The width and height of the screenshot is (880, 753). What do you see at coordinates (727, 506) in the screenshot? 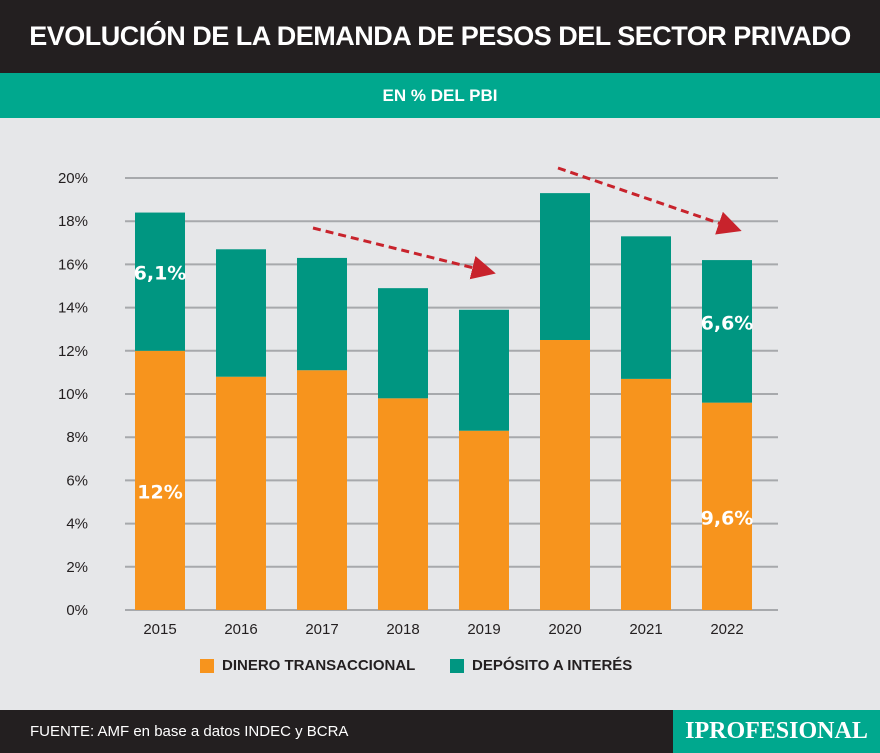
I see `bar-dinero-2022` at bounding box center [727, 506].